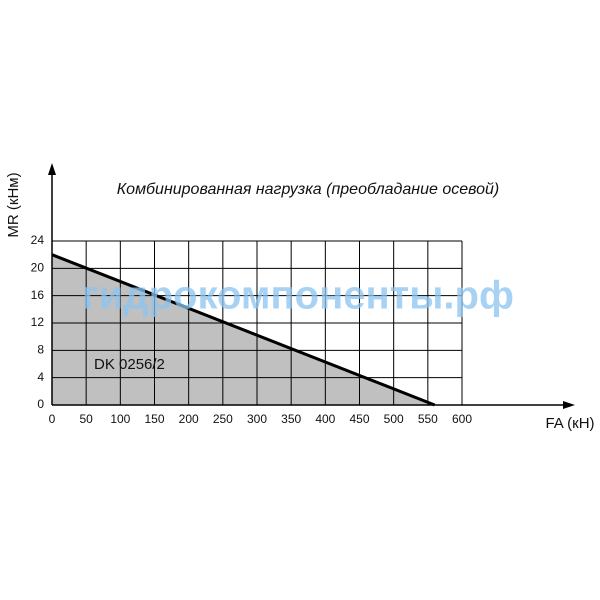  What do you see at coordinates (40, 404) in the screenshot?
I see `y-tick-label: 0` at bounding box center [40, 404].